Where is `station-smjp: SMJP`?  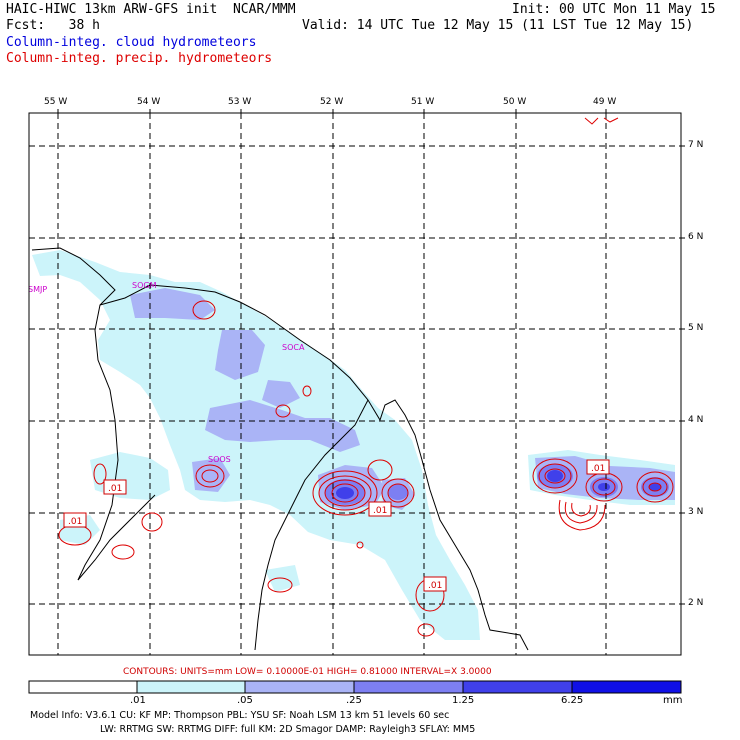
station-smjp: SMJP is located at coordinates (37, 289).